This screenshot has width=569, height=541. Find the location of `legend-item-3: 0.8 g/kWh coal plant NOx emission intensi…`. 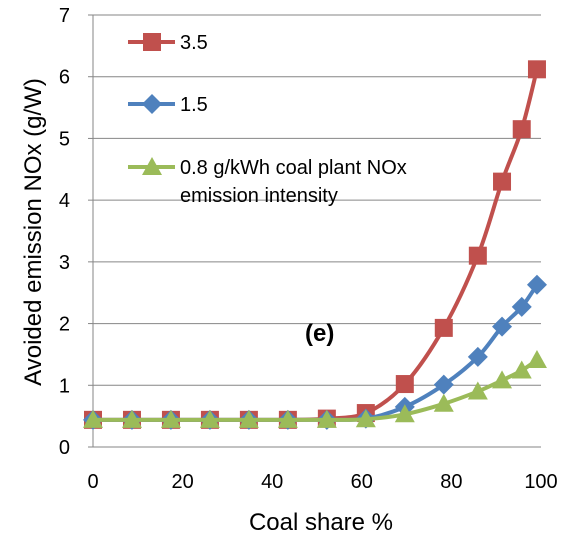

legend-item-3: 0.8 g/kWh coal plant NOx emission intensi… is located at coordinates (267, 182).